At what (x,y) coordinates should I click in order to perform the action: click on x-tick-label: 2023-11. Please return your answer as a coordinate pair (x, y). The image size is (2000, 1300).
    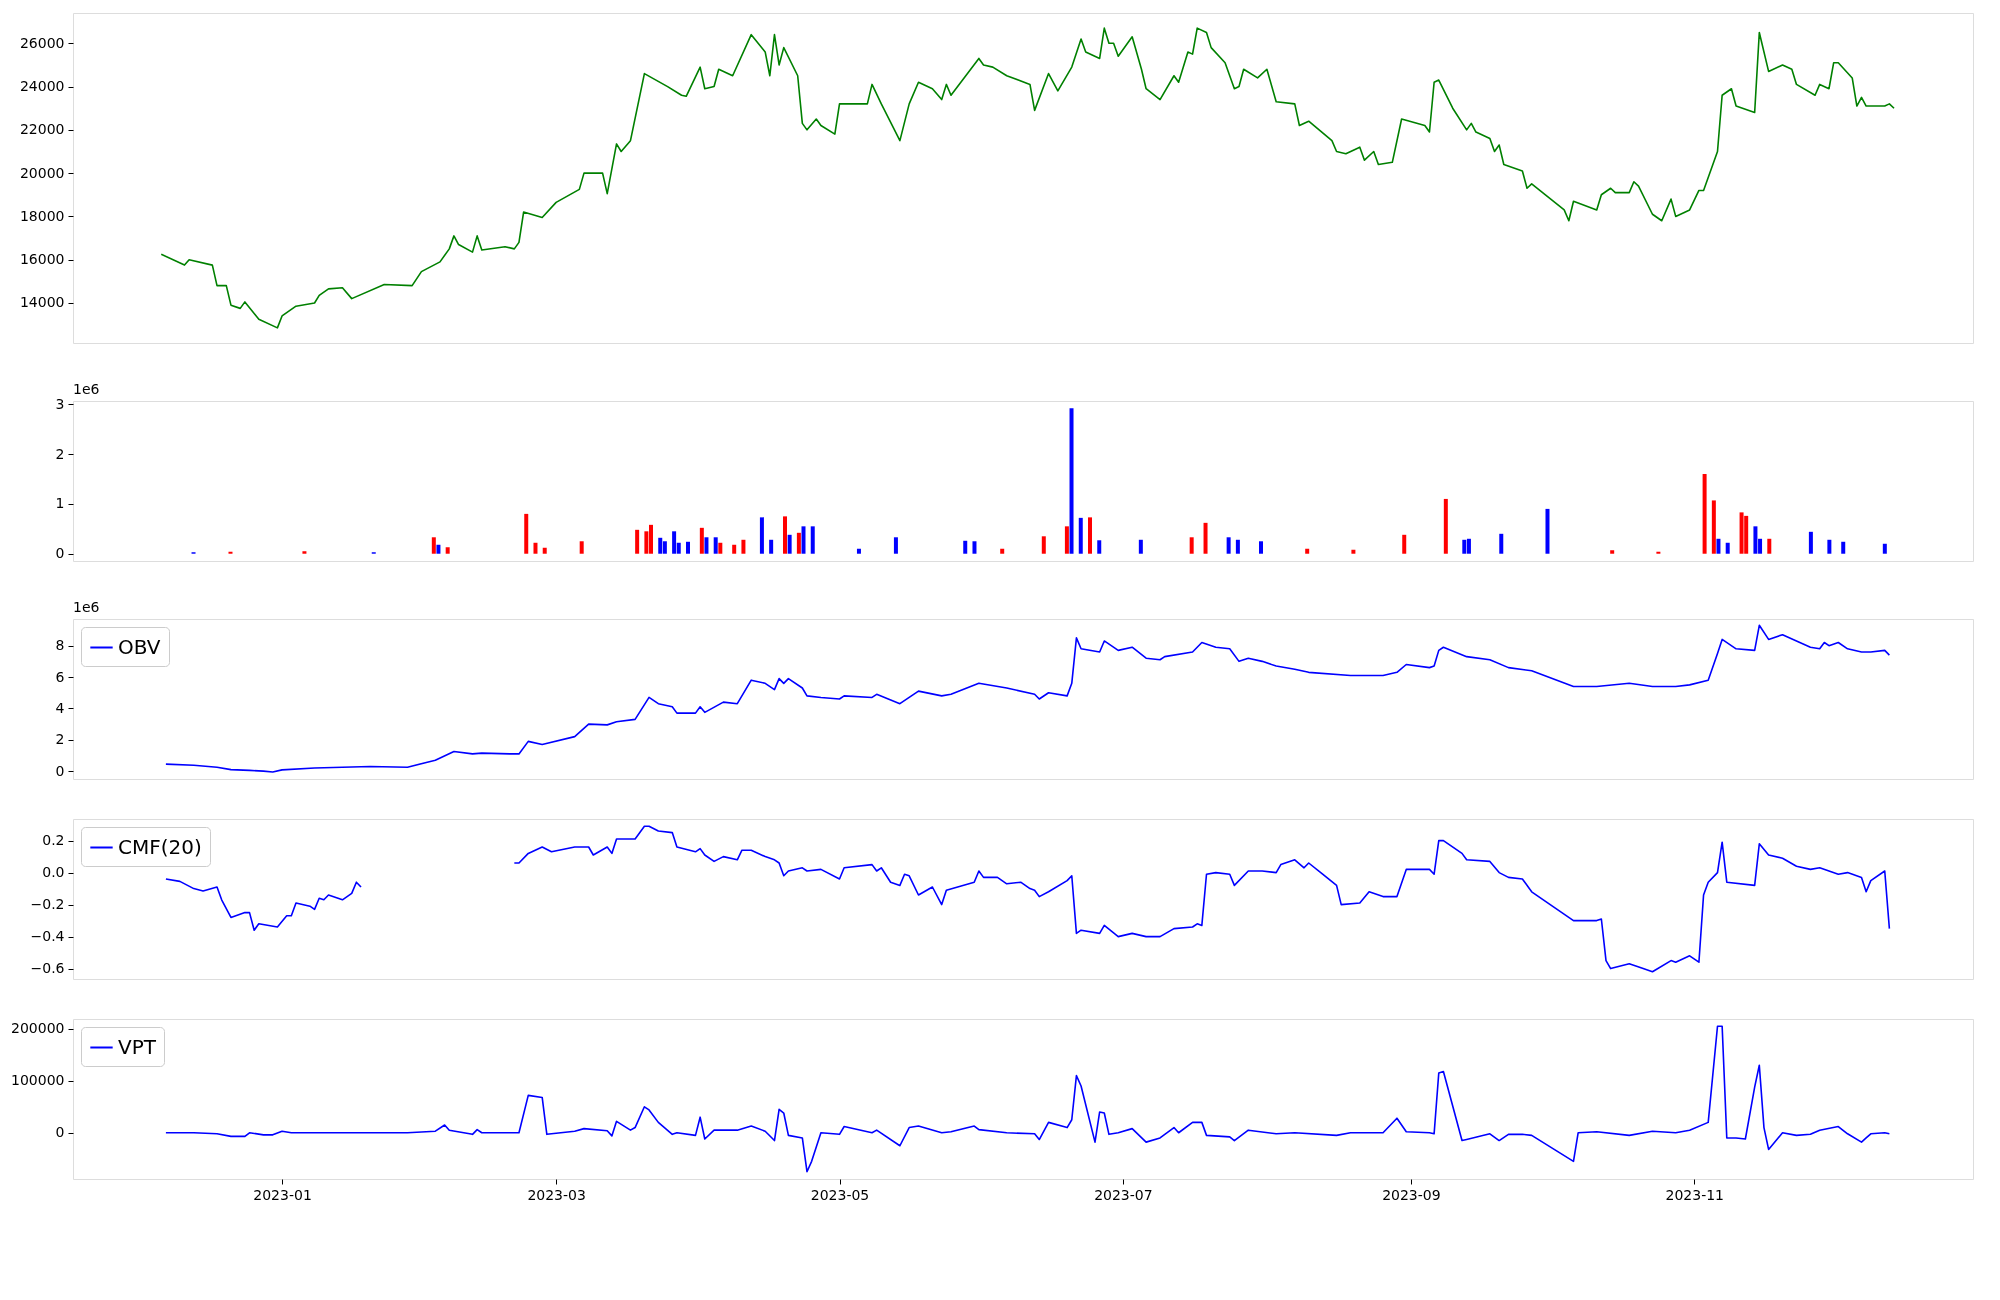
    Looking at the image, I should click on (1695, 1194).